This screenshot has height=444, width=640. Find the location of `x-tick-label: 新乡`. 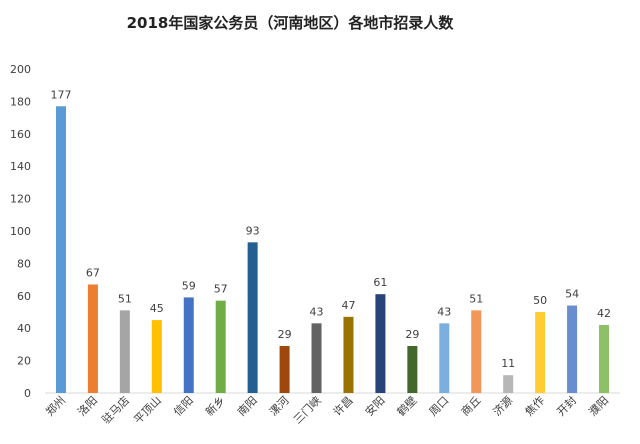

x-tick-label: 新乡 is located at coordinates (214, 405).